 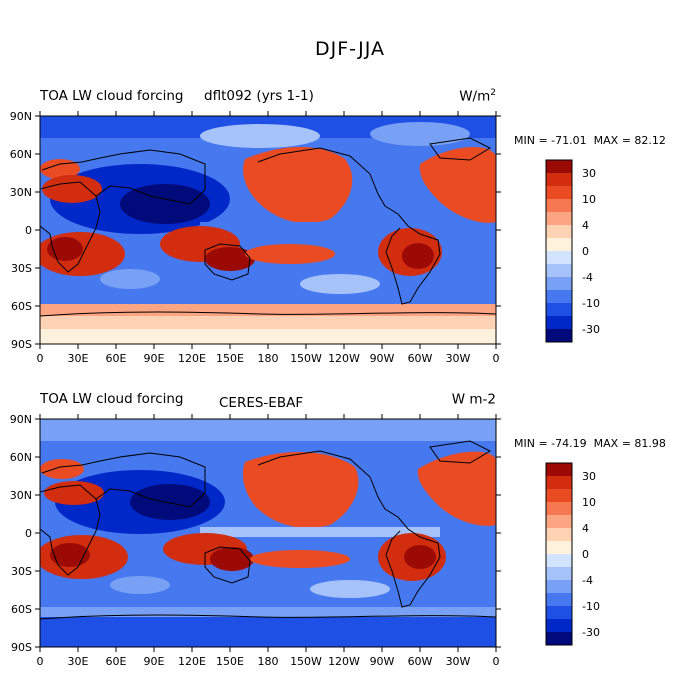 What do you see at coordinates (170, 502) in the screenshot?
I see `nh-deepest-region` at bounding box center [170, 502].